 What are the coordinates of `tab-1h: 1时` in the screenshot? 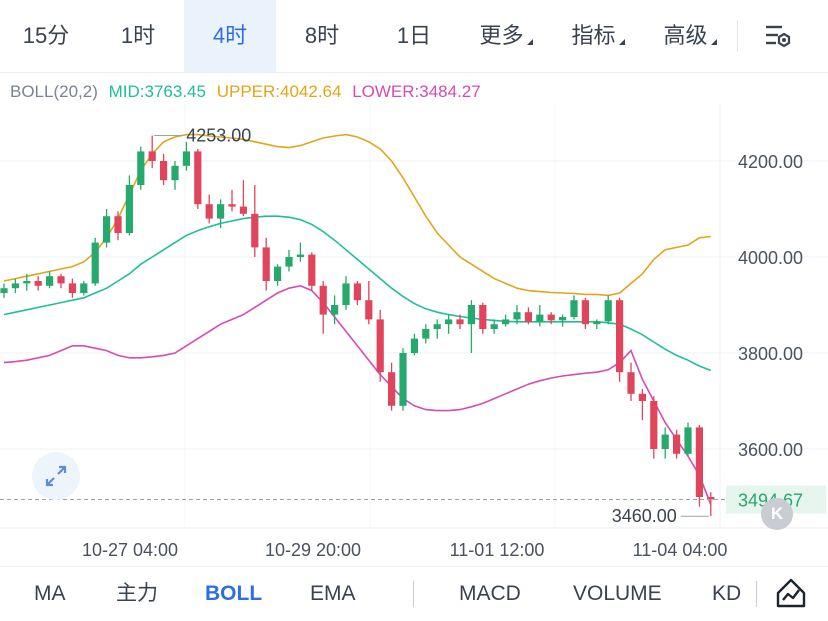 It's located at (138, 35).